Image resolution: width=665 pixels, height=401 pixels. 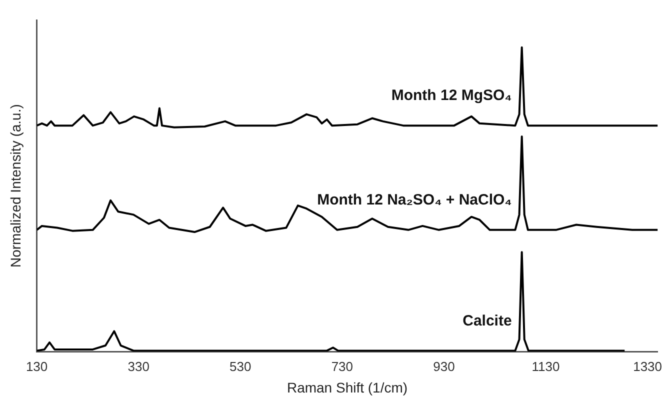 I want to click on series-label: Calcite, so click(x=487, y=321).